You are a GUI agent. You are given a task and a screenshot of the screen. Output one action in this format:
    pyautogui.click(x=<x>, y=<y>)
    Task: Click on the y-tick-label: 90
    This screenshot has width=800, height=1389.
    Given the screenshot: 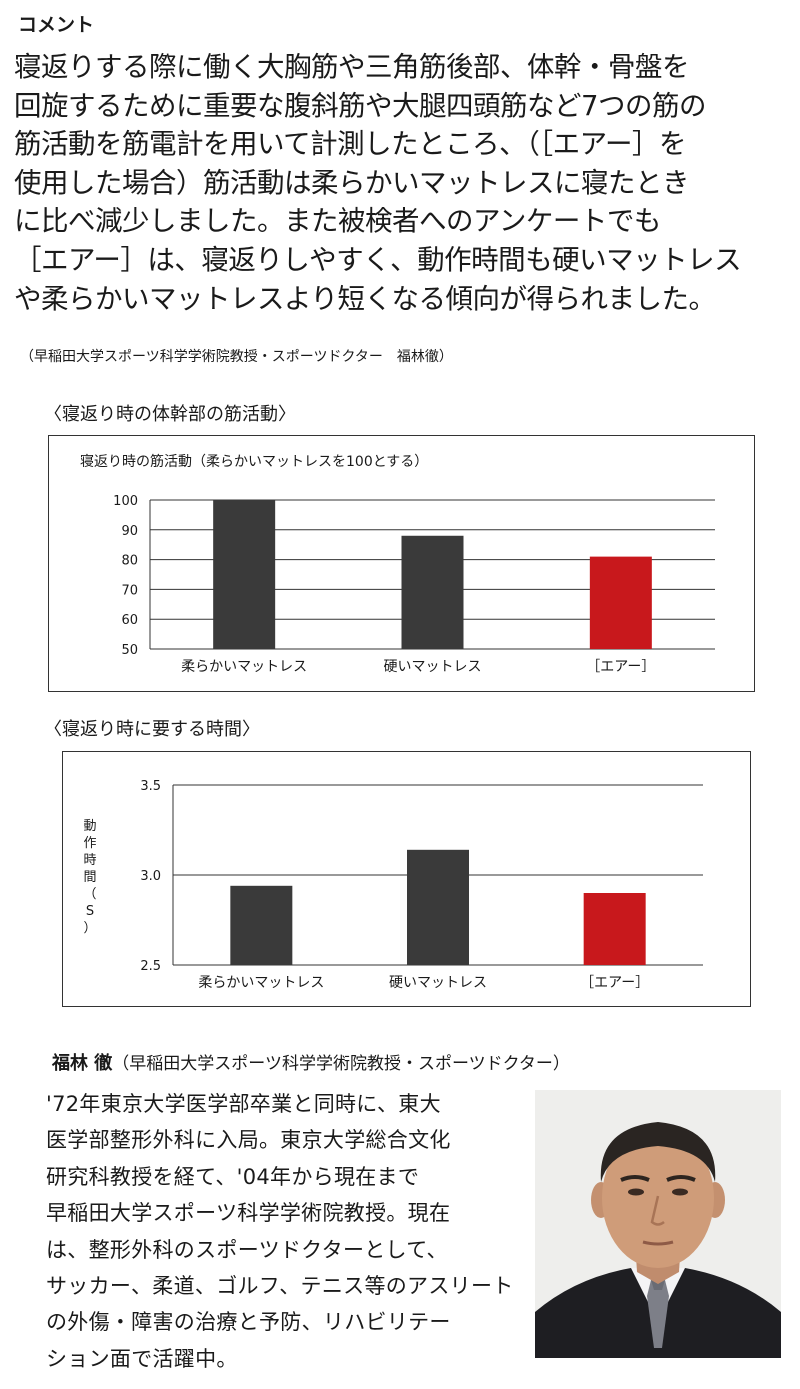 What is the action you would take?
    pyautogui.click(x=129, y=531)
    